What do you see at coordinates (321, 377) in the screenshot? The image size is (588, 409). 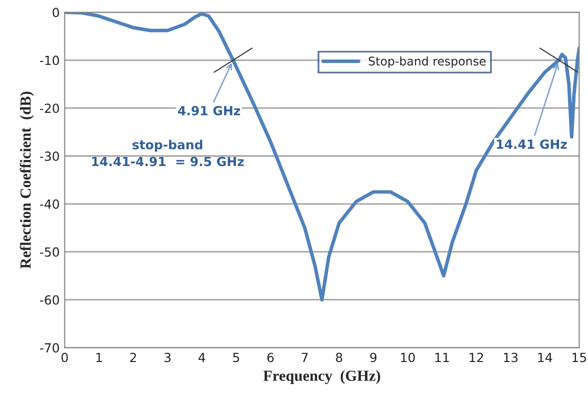 I see `x-axis-title: Frequency (GHz)` at bounding box center [321, 377].